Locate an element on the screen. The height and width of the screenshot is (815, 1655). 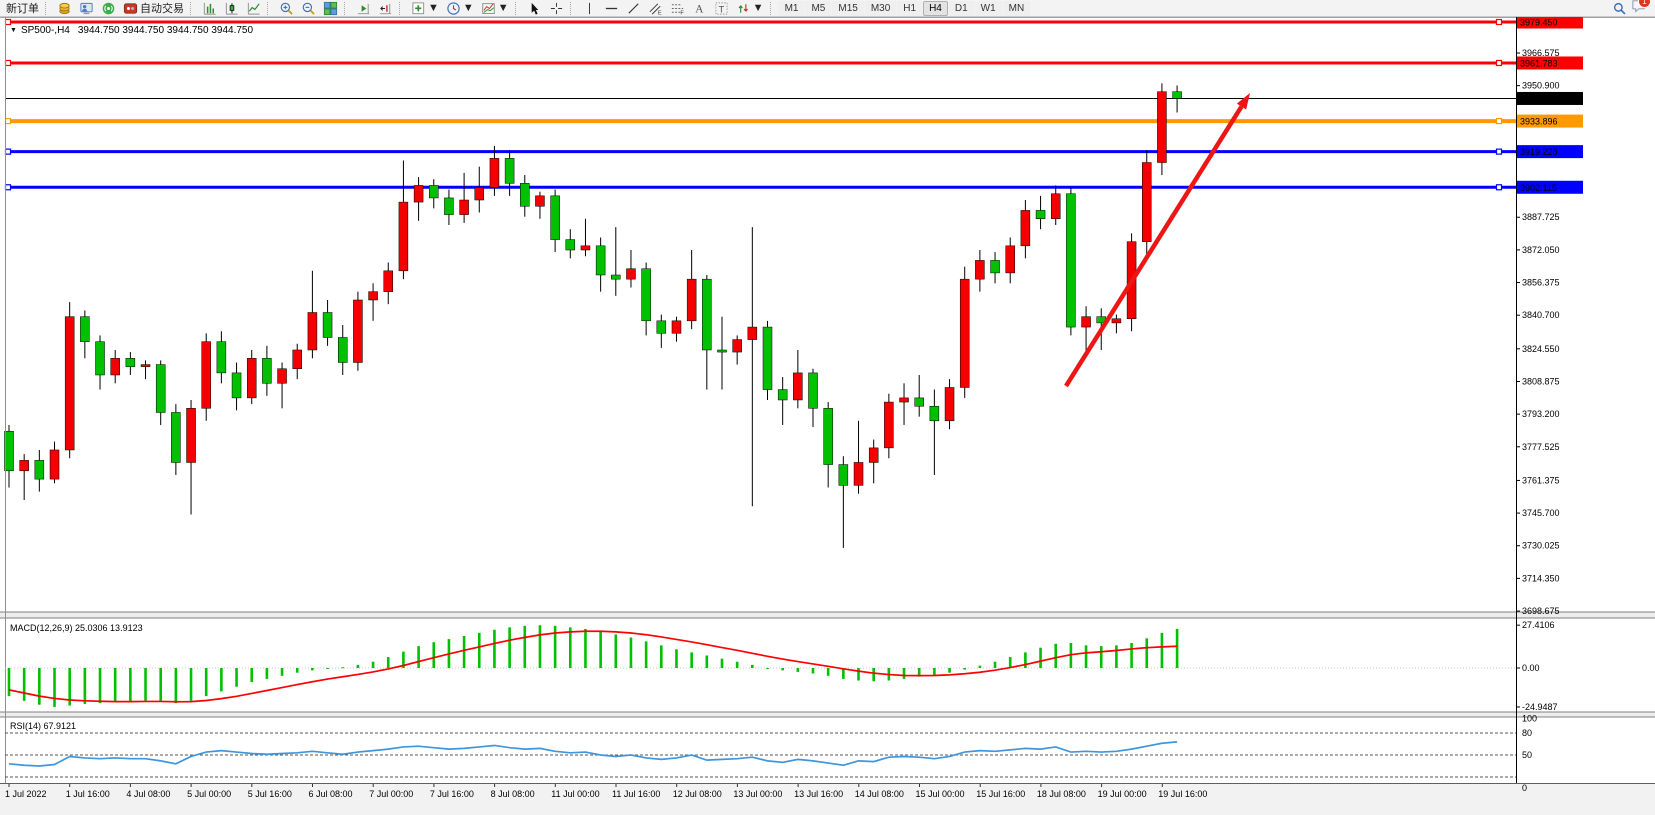
timeframe-button-m1: M1 is located at coordinates (791, 8).